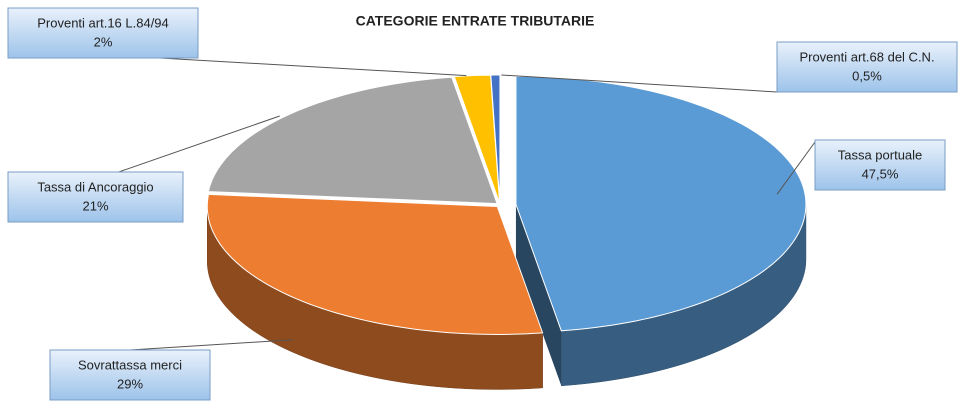  What do you see at coordinates (867, 75) in the screenshot?
I see `slice-value-label: 0,5%` at bounding box center [867, 75].